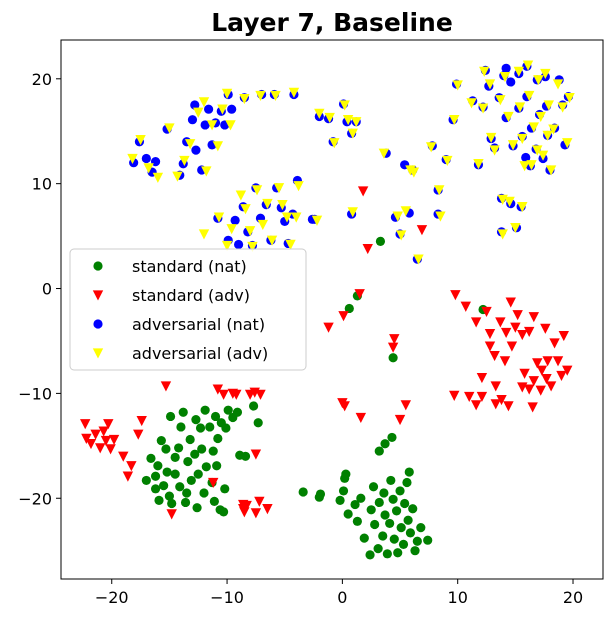 Image resolution: width=613 pixels, height=618 pixels. What do you see at coordinates (198, 324) in the screenshot?
I see `legend-label: adversarial (nat)` at bounding box center [198, 324].